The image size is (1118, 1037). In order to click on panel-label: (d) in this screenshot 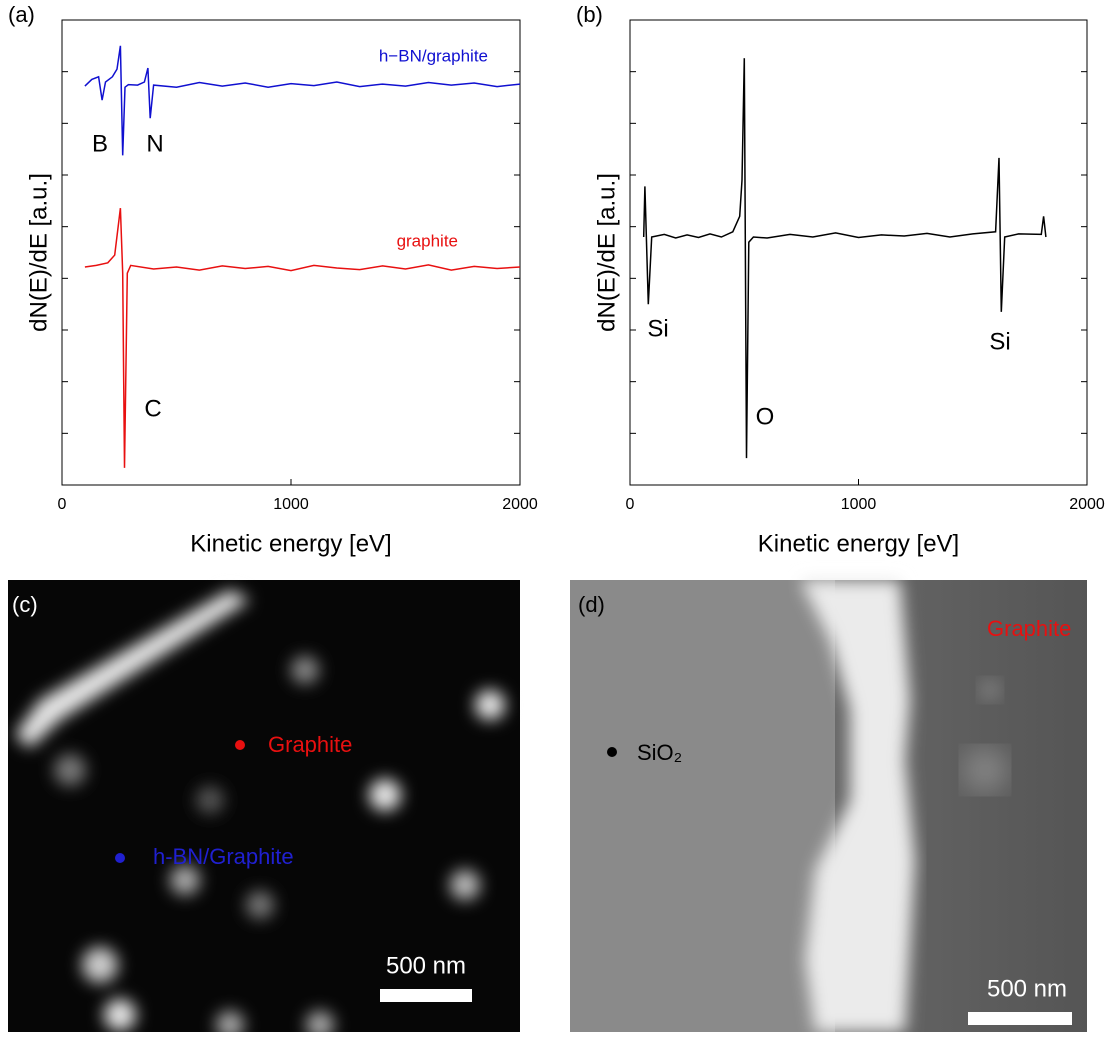, I will do `click(591, 604)`.